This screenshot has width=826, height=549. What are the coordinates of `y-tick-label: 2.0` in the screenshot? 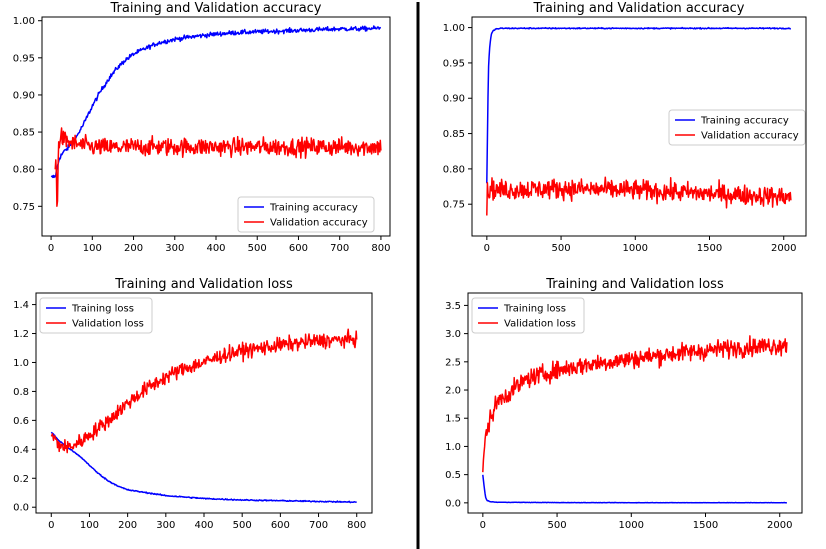 It's located at (453, 391).